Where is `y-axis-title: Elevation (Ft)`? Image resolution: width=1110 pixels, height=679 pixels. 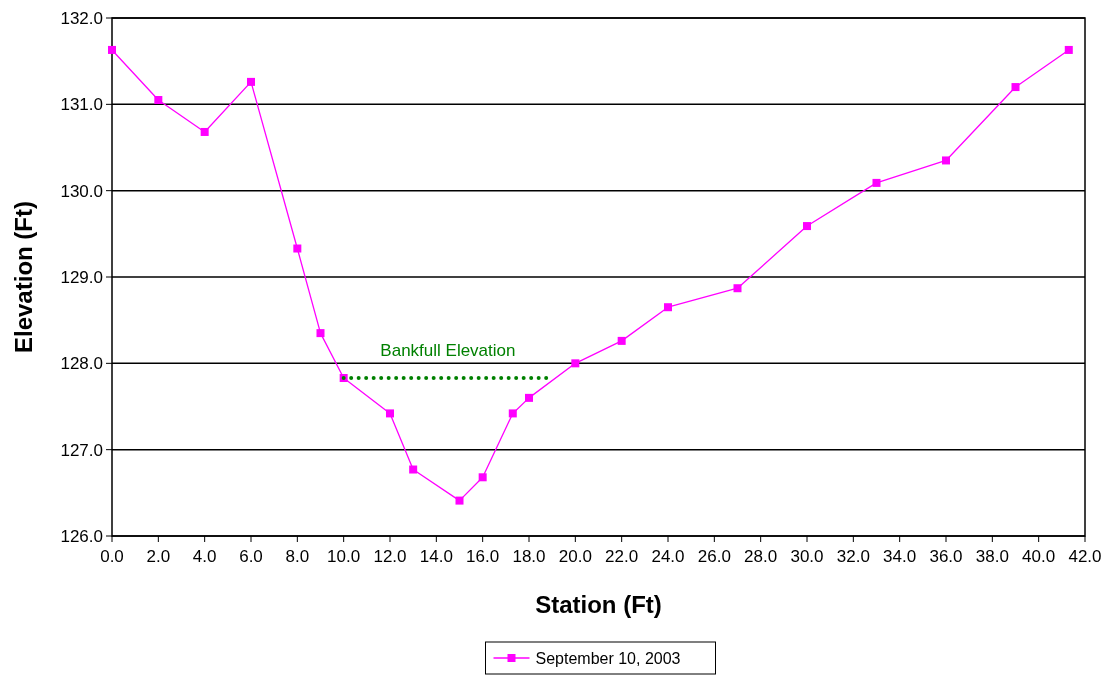 y-axis-title: Elevation (Ft) is located at coordinates (23, 277).